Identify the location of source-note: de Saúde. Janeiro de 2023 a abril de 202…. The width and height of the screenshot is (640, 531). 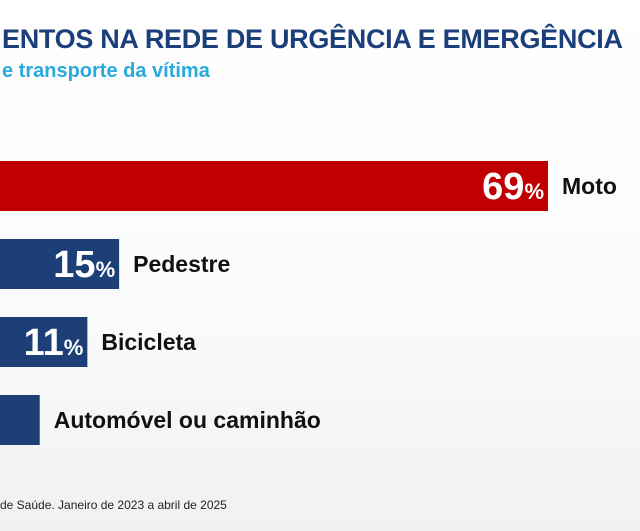
(113, 505).